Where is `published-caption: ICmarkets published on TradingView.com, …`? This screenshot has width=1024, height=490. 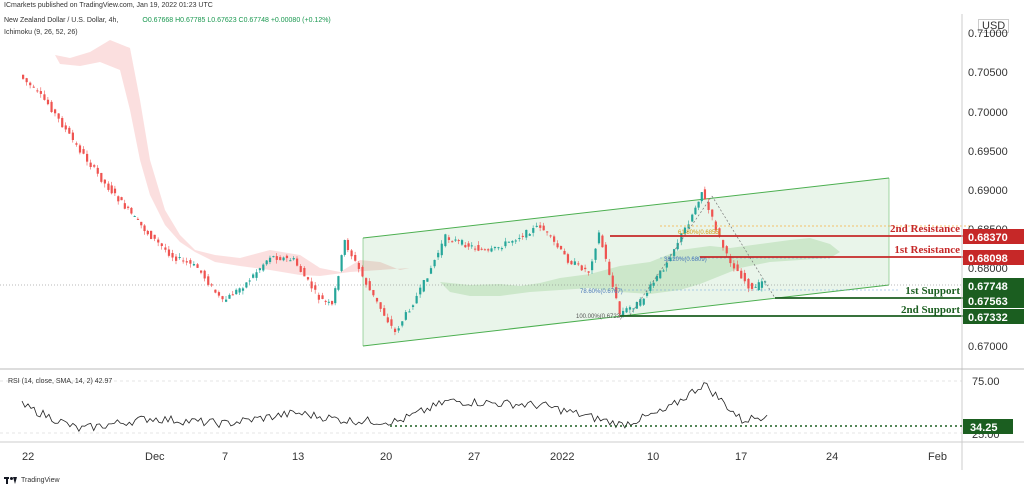
published-caption: ICmarkets published on TradingView.com, … is located at coordinates (108, 5).